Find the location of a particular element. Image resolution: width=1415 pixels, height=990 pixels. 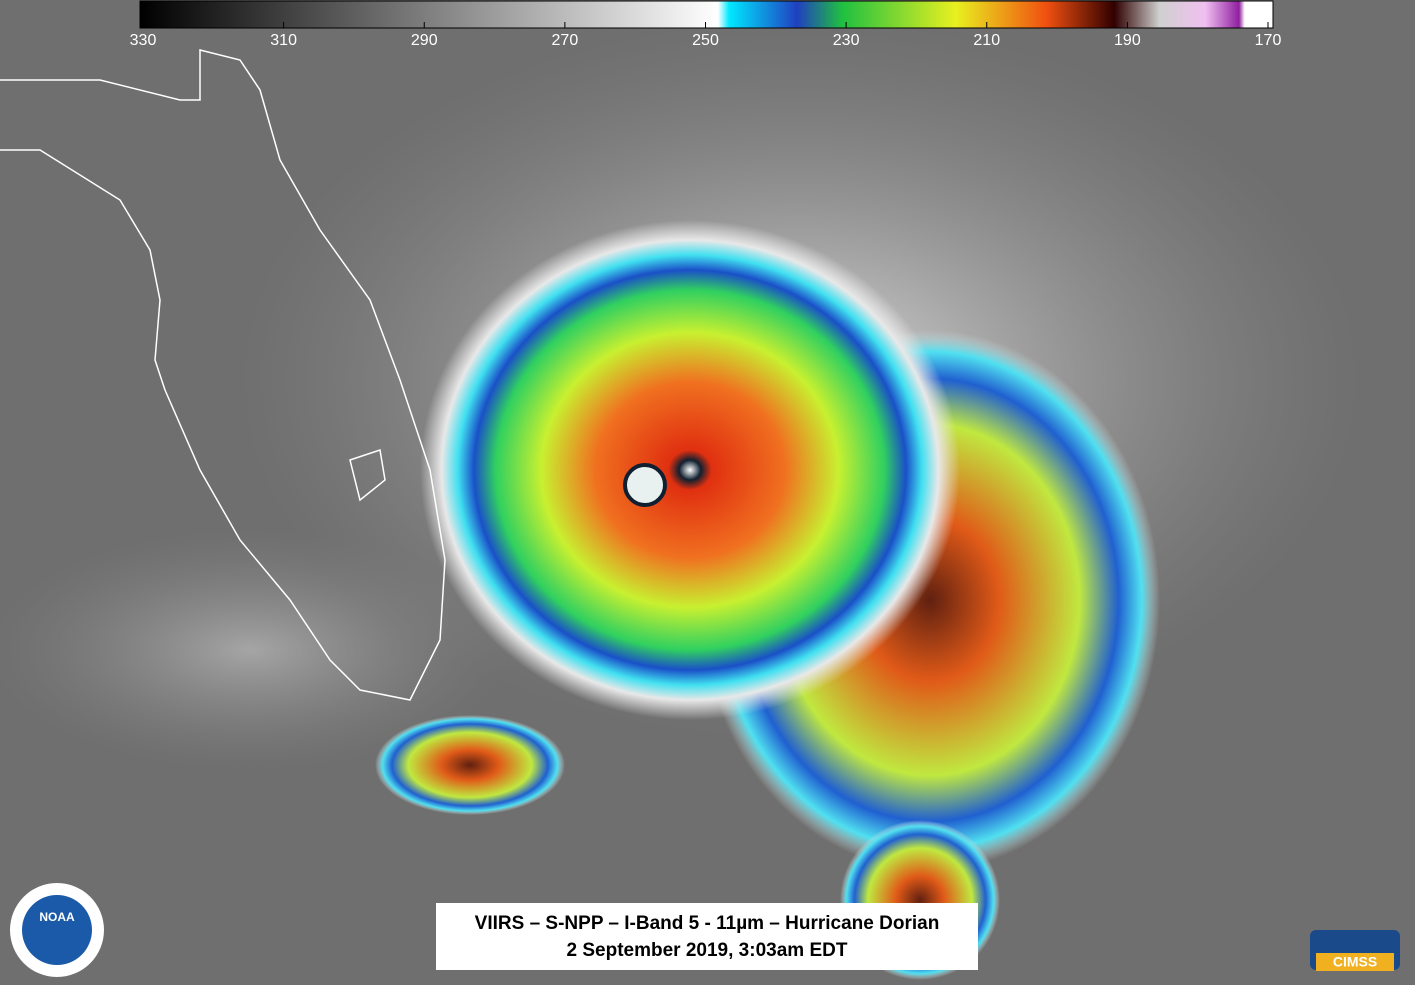

lake-outline is located at coordinates (367, 475).